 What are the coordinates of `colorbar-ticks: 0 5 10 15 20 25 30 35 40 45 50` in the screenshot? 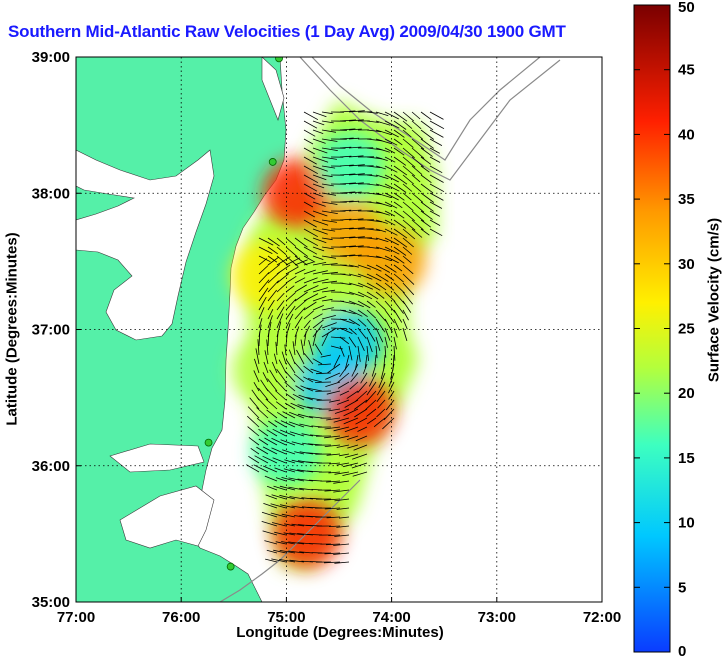 It's located at (664, 329).